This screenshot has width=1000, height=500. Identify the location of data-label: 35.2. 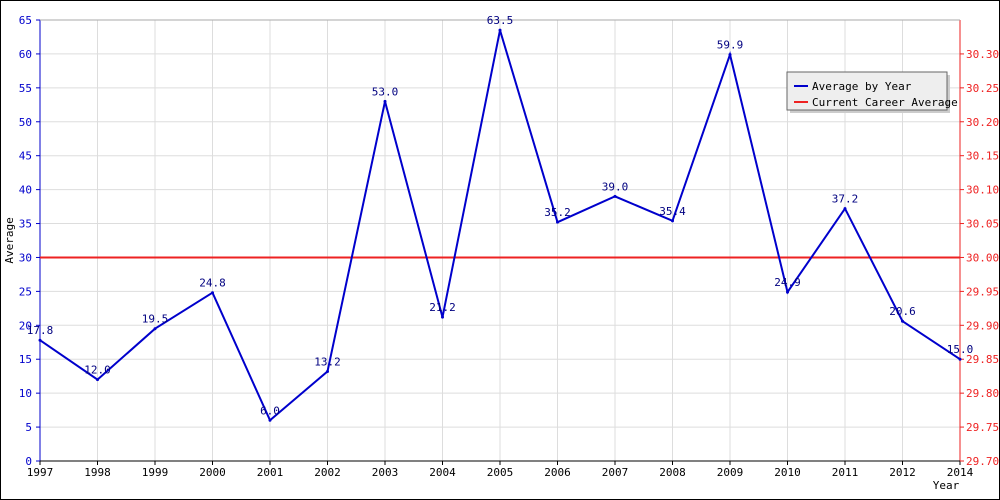
(557, 212).